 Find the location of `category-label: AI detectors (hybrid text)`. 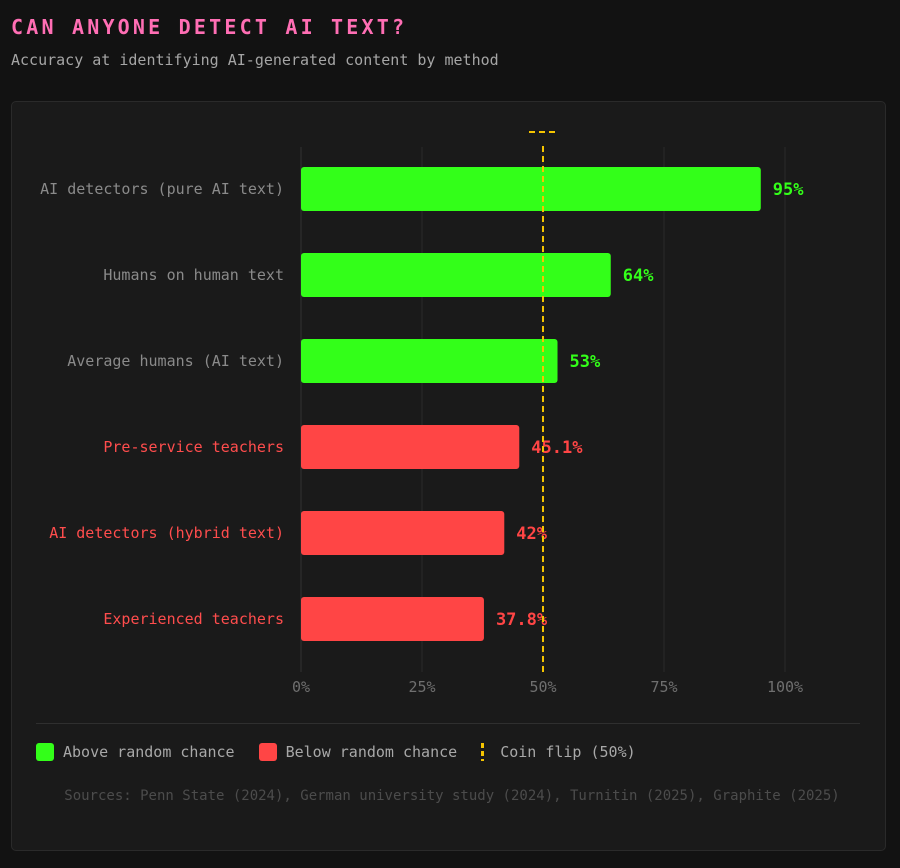

category-label: AI detectors (hybrid text) is located at coordinates (166, 533).